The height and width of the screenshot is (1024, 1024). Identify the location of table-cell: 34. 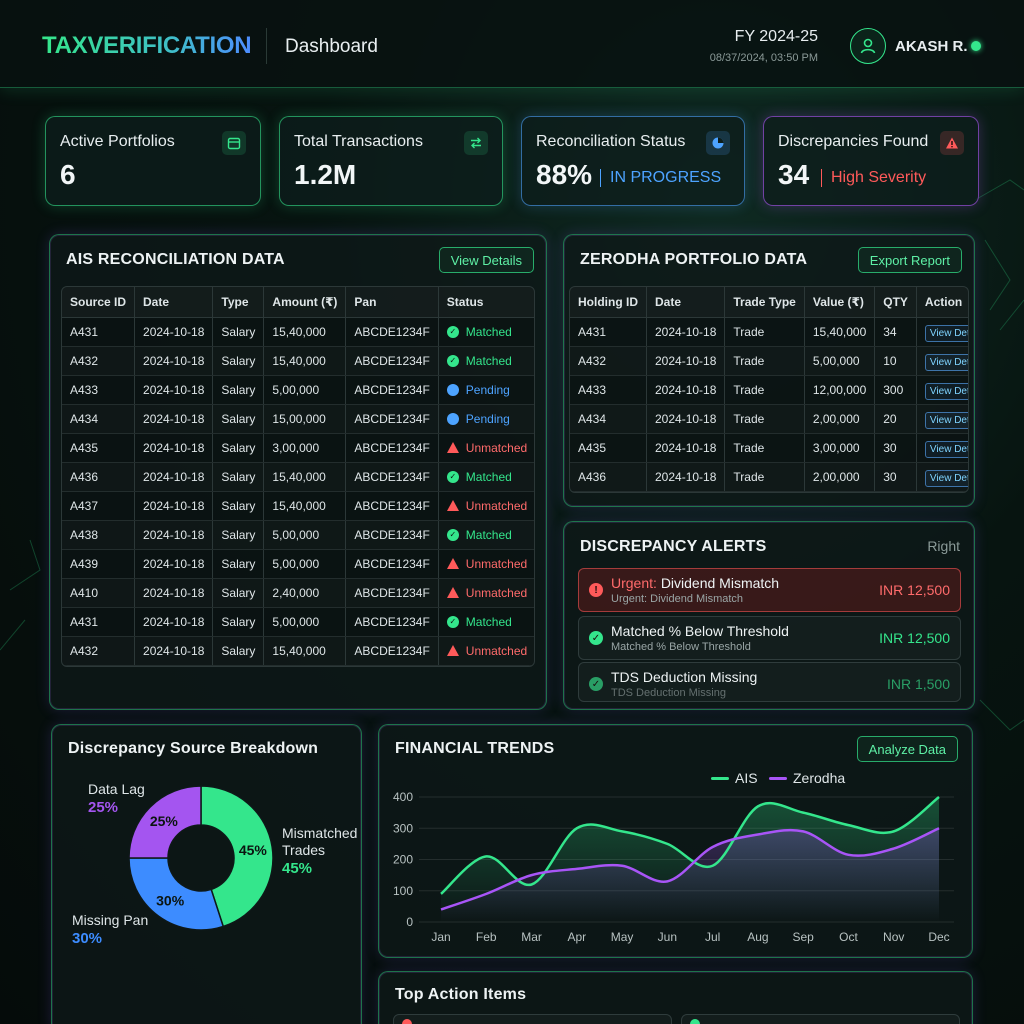
(895, 332).